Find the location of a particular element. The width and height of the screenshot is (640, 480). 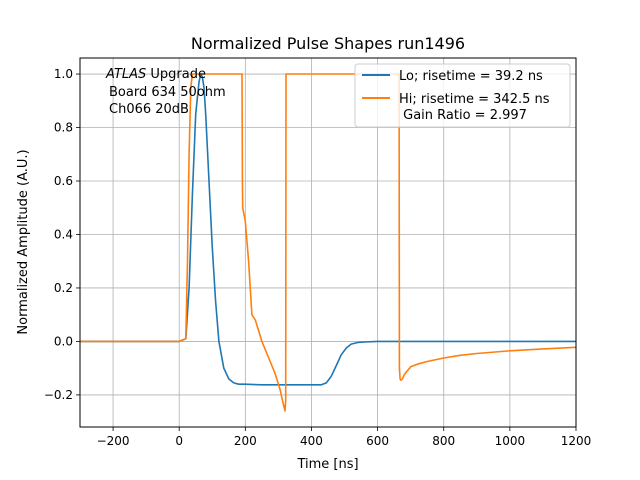

y-axis-label: Normalized Amplitude (A.U.) is located at coordinates (23, 241).